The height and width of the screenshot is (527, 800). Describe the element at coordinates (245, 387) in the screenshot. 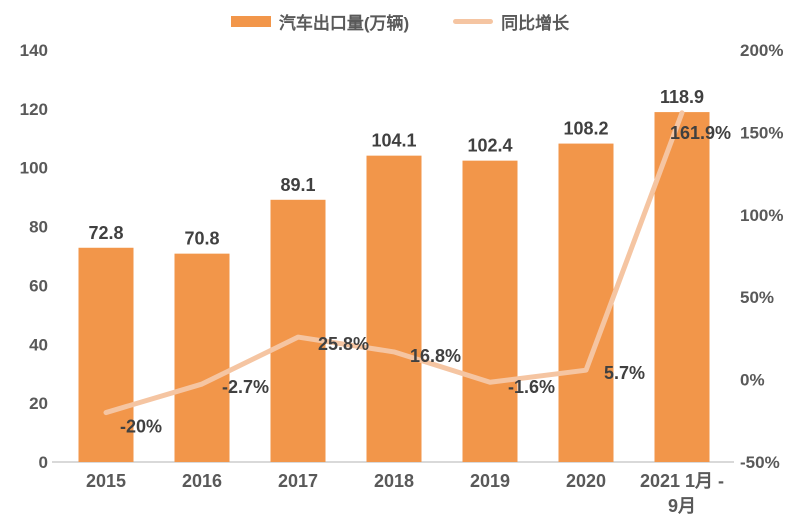

I see `line-value-label: -2.7%` at that location.